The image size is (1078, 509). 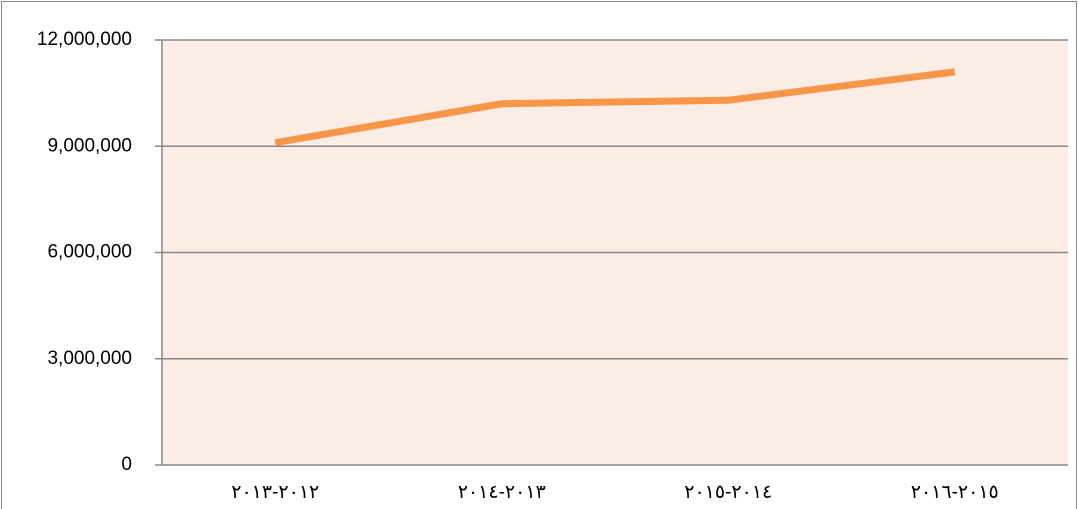 I want to click on x-tick-label: ٢٠١٥-٢٠١٤, so click(x=728, y=492).